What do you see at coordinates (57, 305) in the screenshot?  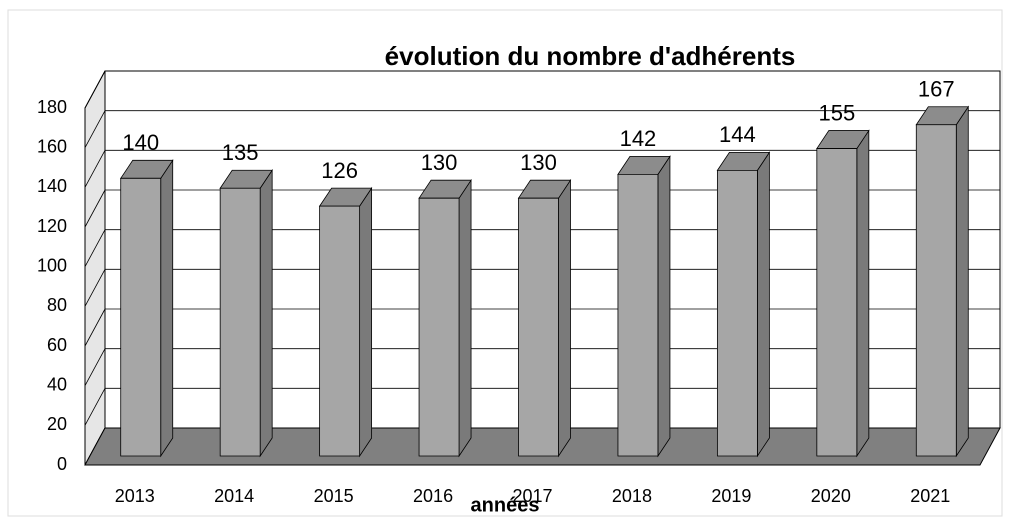 I see `y-tick-label: 80` at bounding box center [57, 305].